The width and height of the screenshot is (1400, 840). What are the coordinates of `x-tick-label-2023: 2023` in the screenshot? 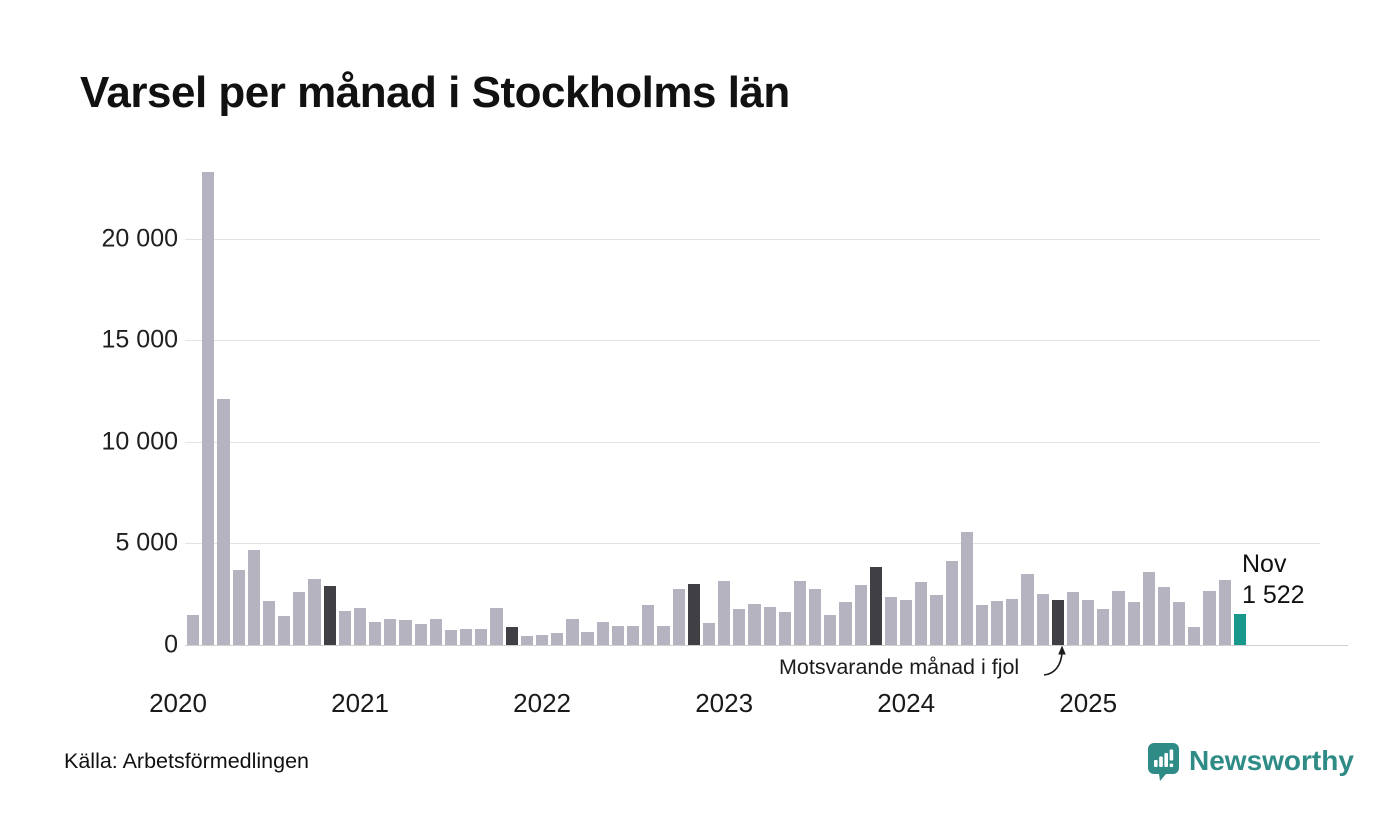 It's located at (724, 703).